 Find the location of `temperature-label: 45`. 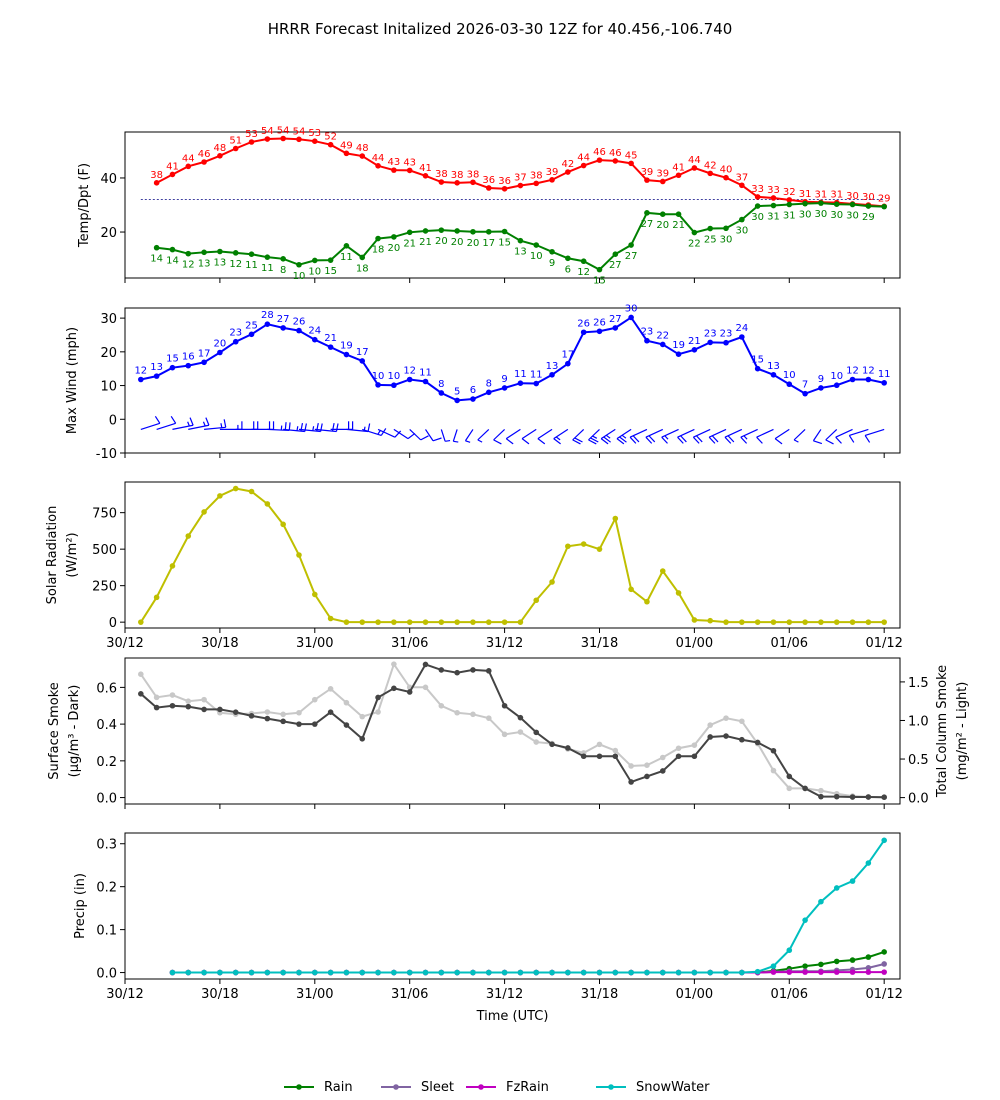

temperature-label: 45 is located at coordinates (631, 155).